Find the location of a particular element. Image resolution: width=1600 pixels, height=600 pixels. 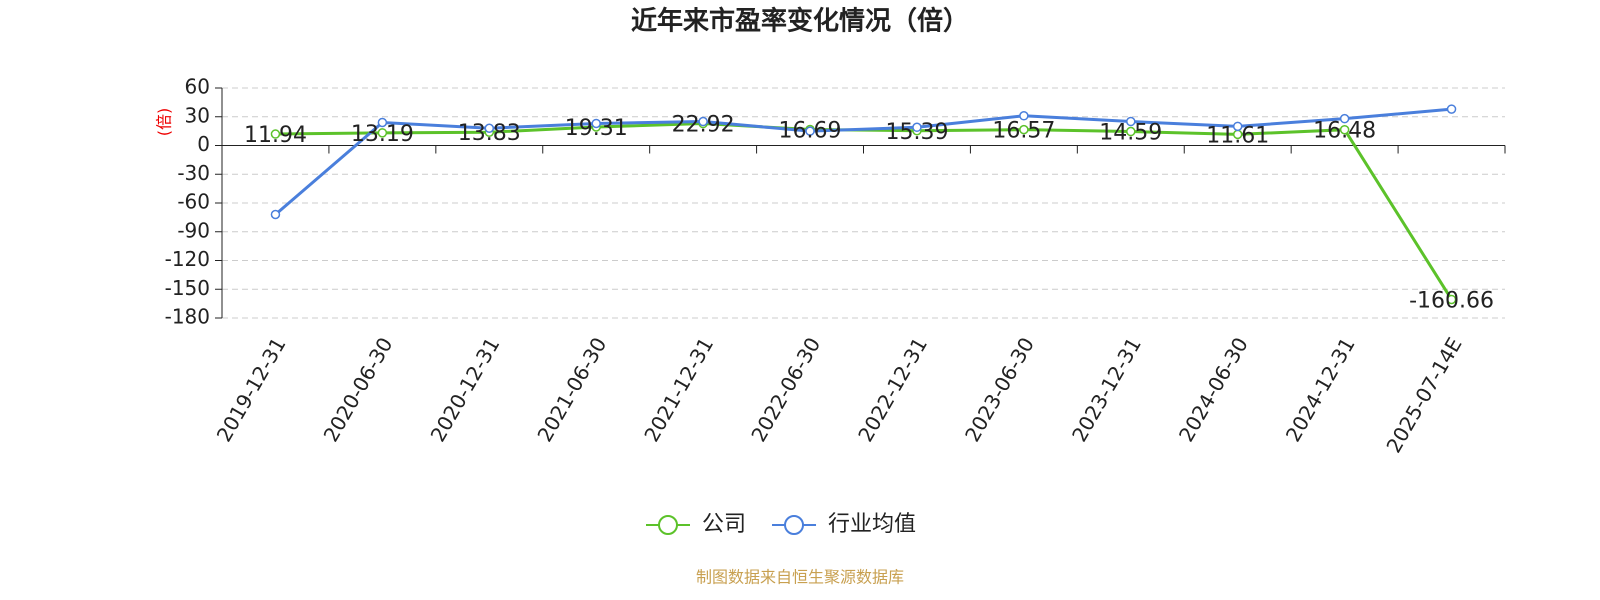

x-tick-label: 2023-12-31 is located at coordinates (1106, 389).